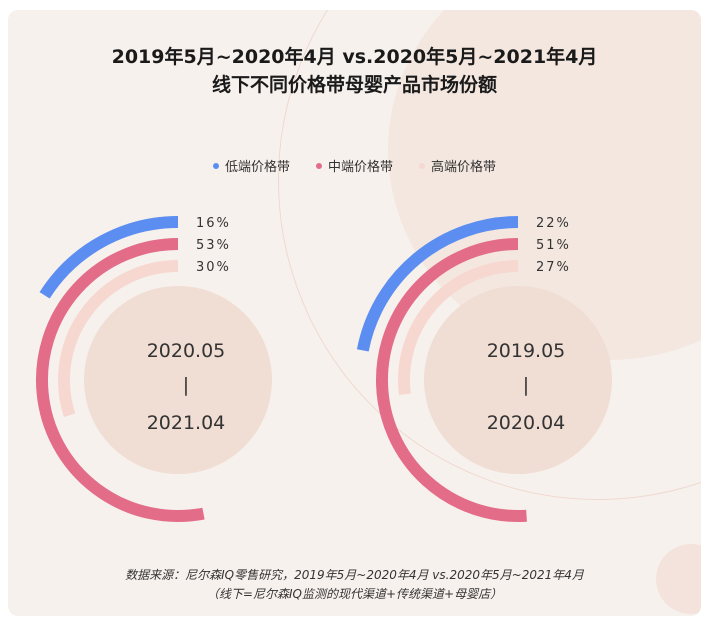  I want to click on chart-1-center-disc, so click(178, 380).